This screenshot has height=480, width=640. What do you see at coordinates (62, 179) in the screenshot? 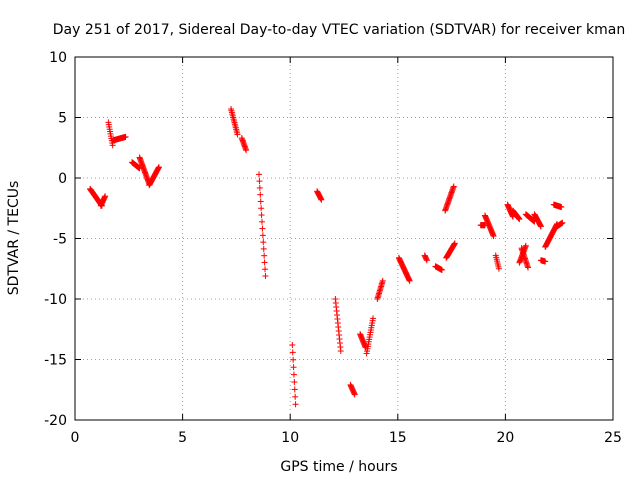
I see `y-tick-label: 0` at bounding box center [62, 179].